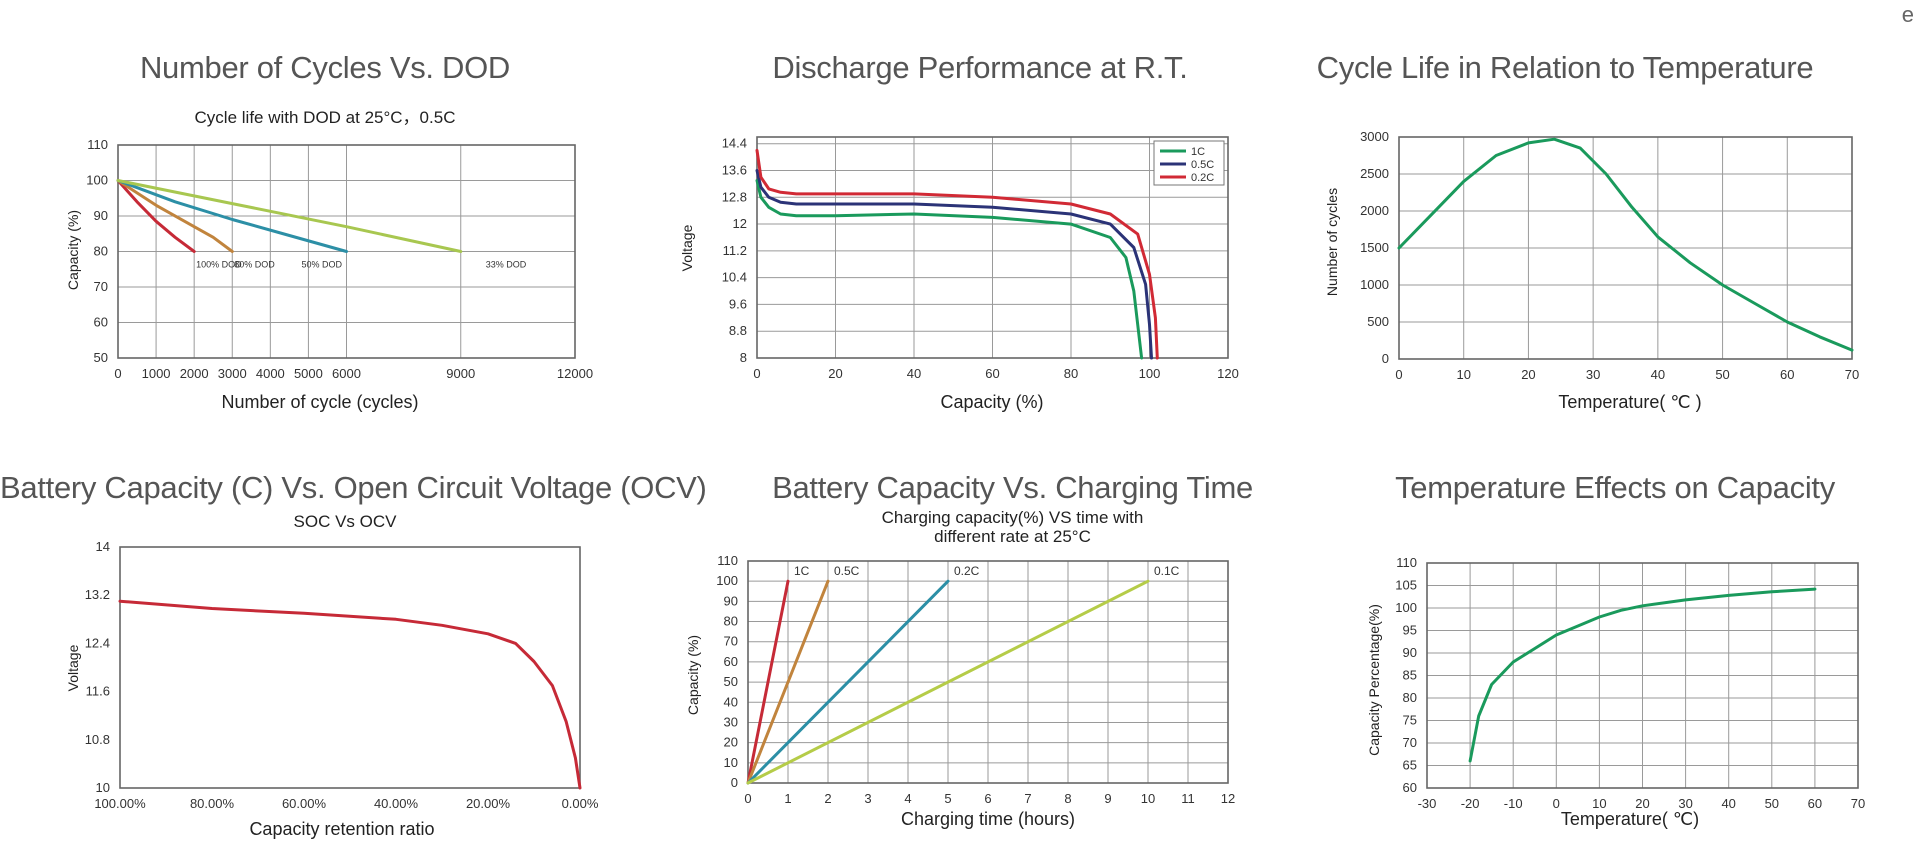 The width and height of the screenshot is (1920, 863). Describe the element at coordinates (1470, 803) in the screenshot. I see `x-tick-label: -20` at that location.